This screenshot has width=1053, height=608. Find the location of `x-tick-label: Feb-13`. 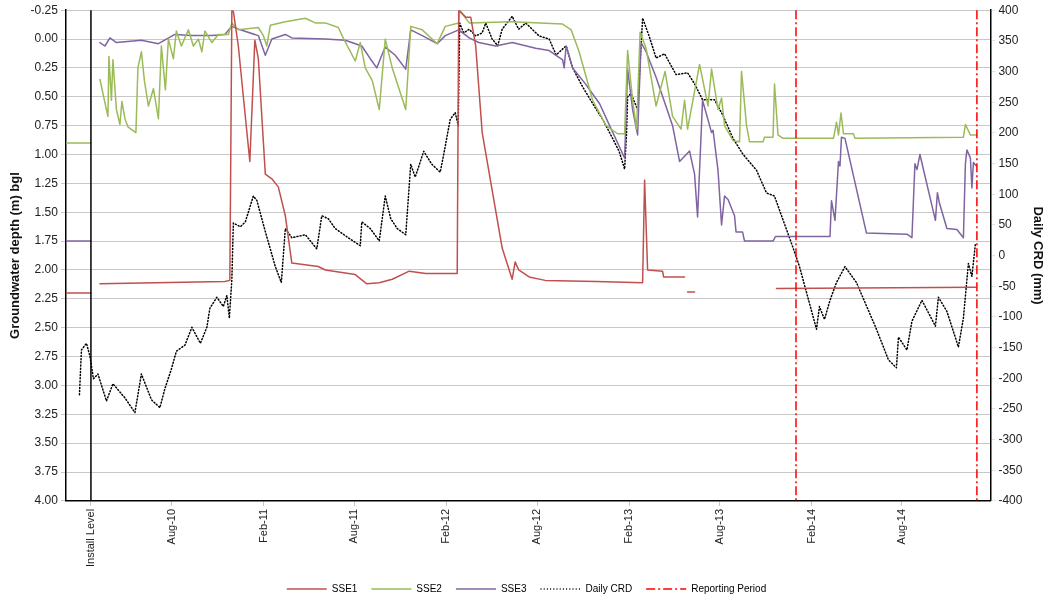

x-tick-label: Feb-13 is located at coordinates (628, 526).